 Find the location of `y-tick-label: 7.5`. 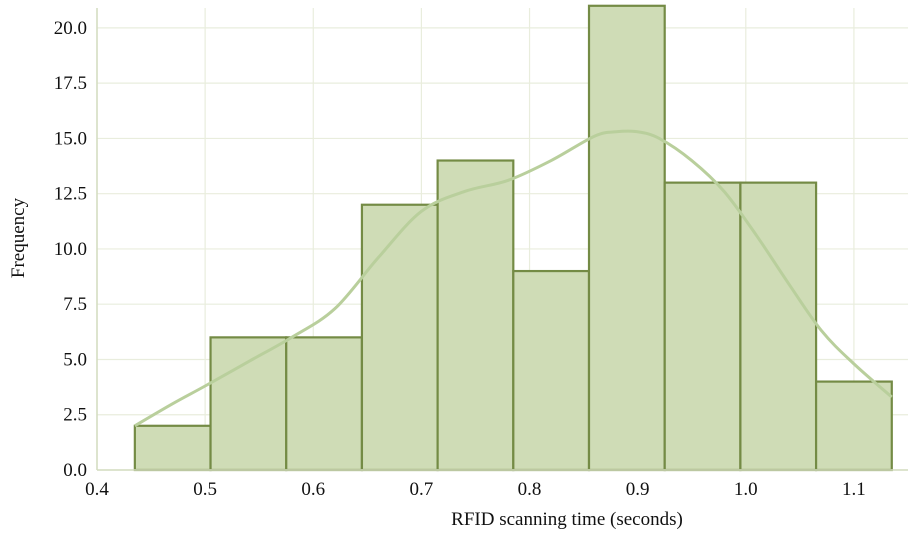

y-tick-label: 7.5 is located at coordinates (75, 304).